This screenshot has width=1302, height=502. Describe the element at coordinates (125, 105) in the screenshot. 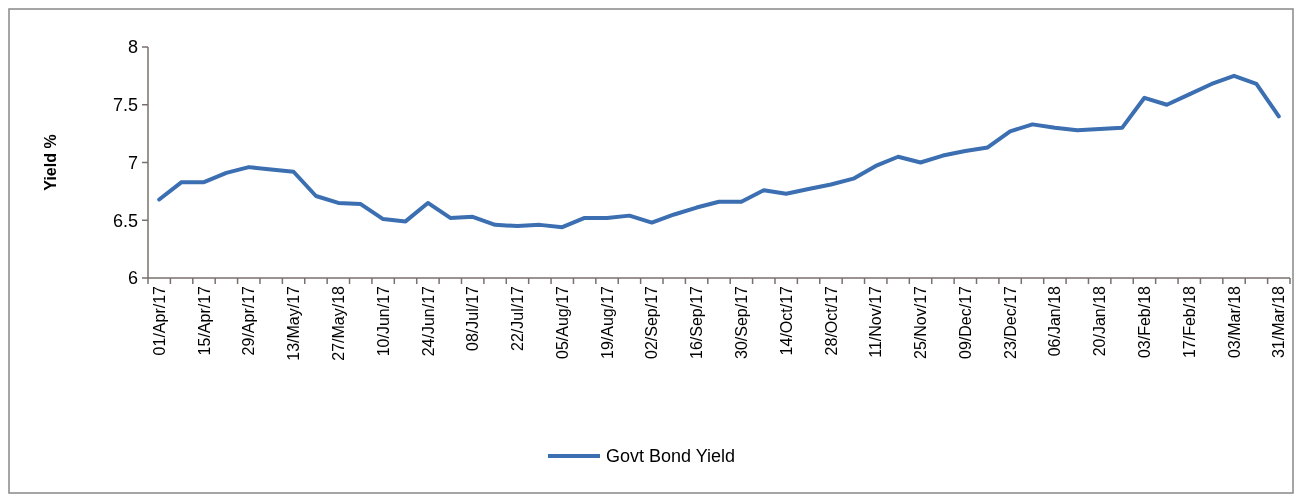

I see `y-tick-label: 7.5` at that location.